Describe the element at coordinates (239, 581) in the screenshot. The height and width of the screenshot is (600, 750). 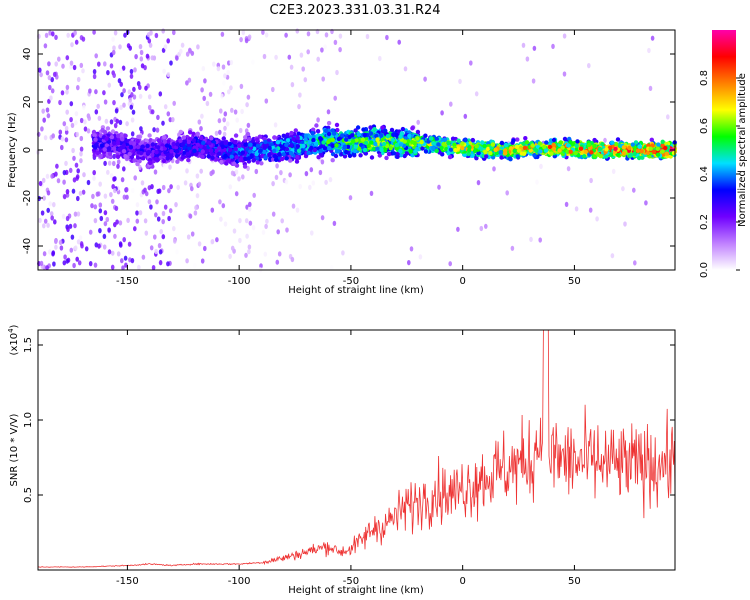
I see `snr-x-tick-label: -100` at that location.